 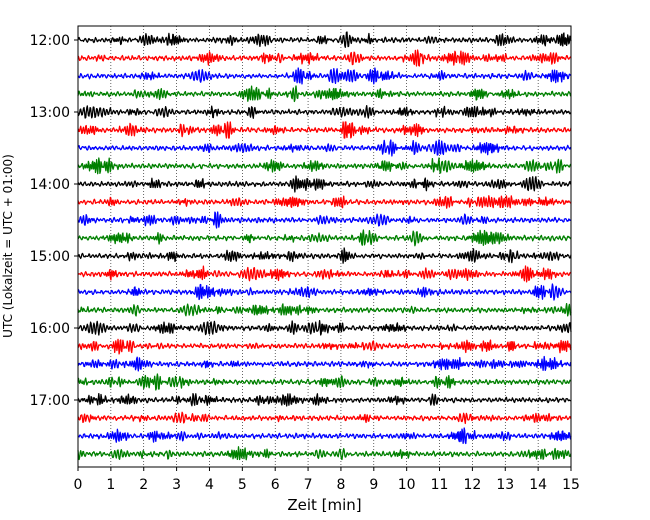 I want to click on y-tick-label: 13:00, so click(x=50, y=113).